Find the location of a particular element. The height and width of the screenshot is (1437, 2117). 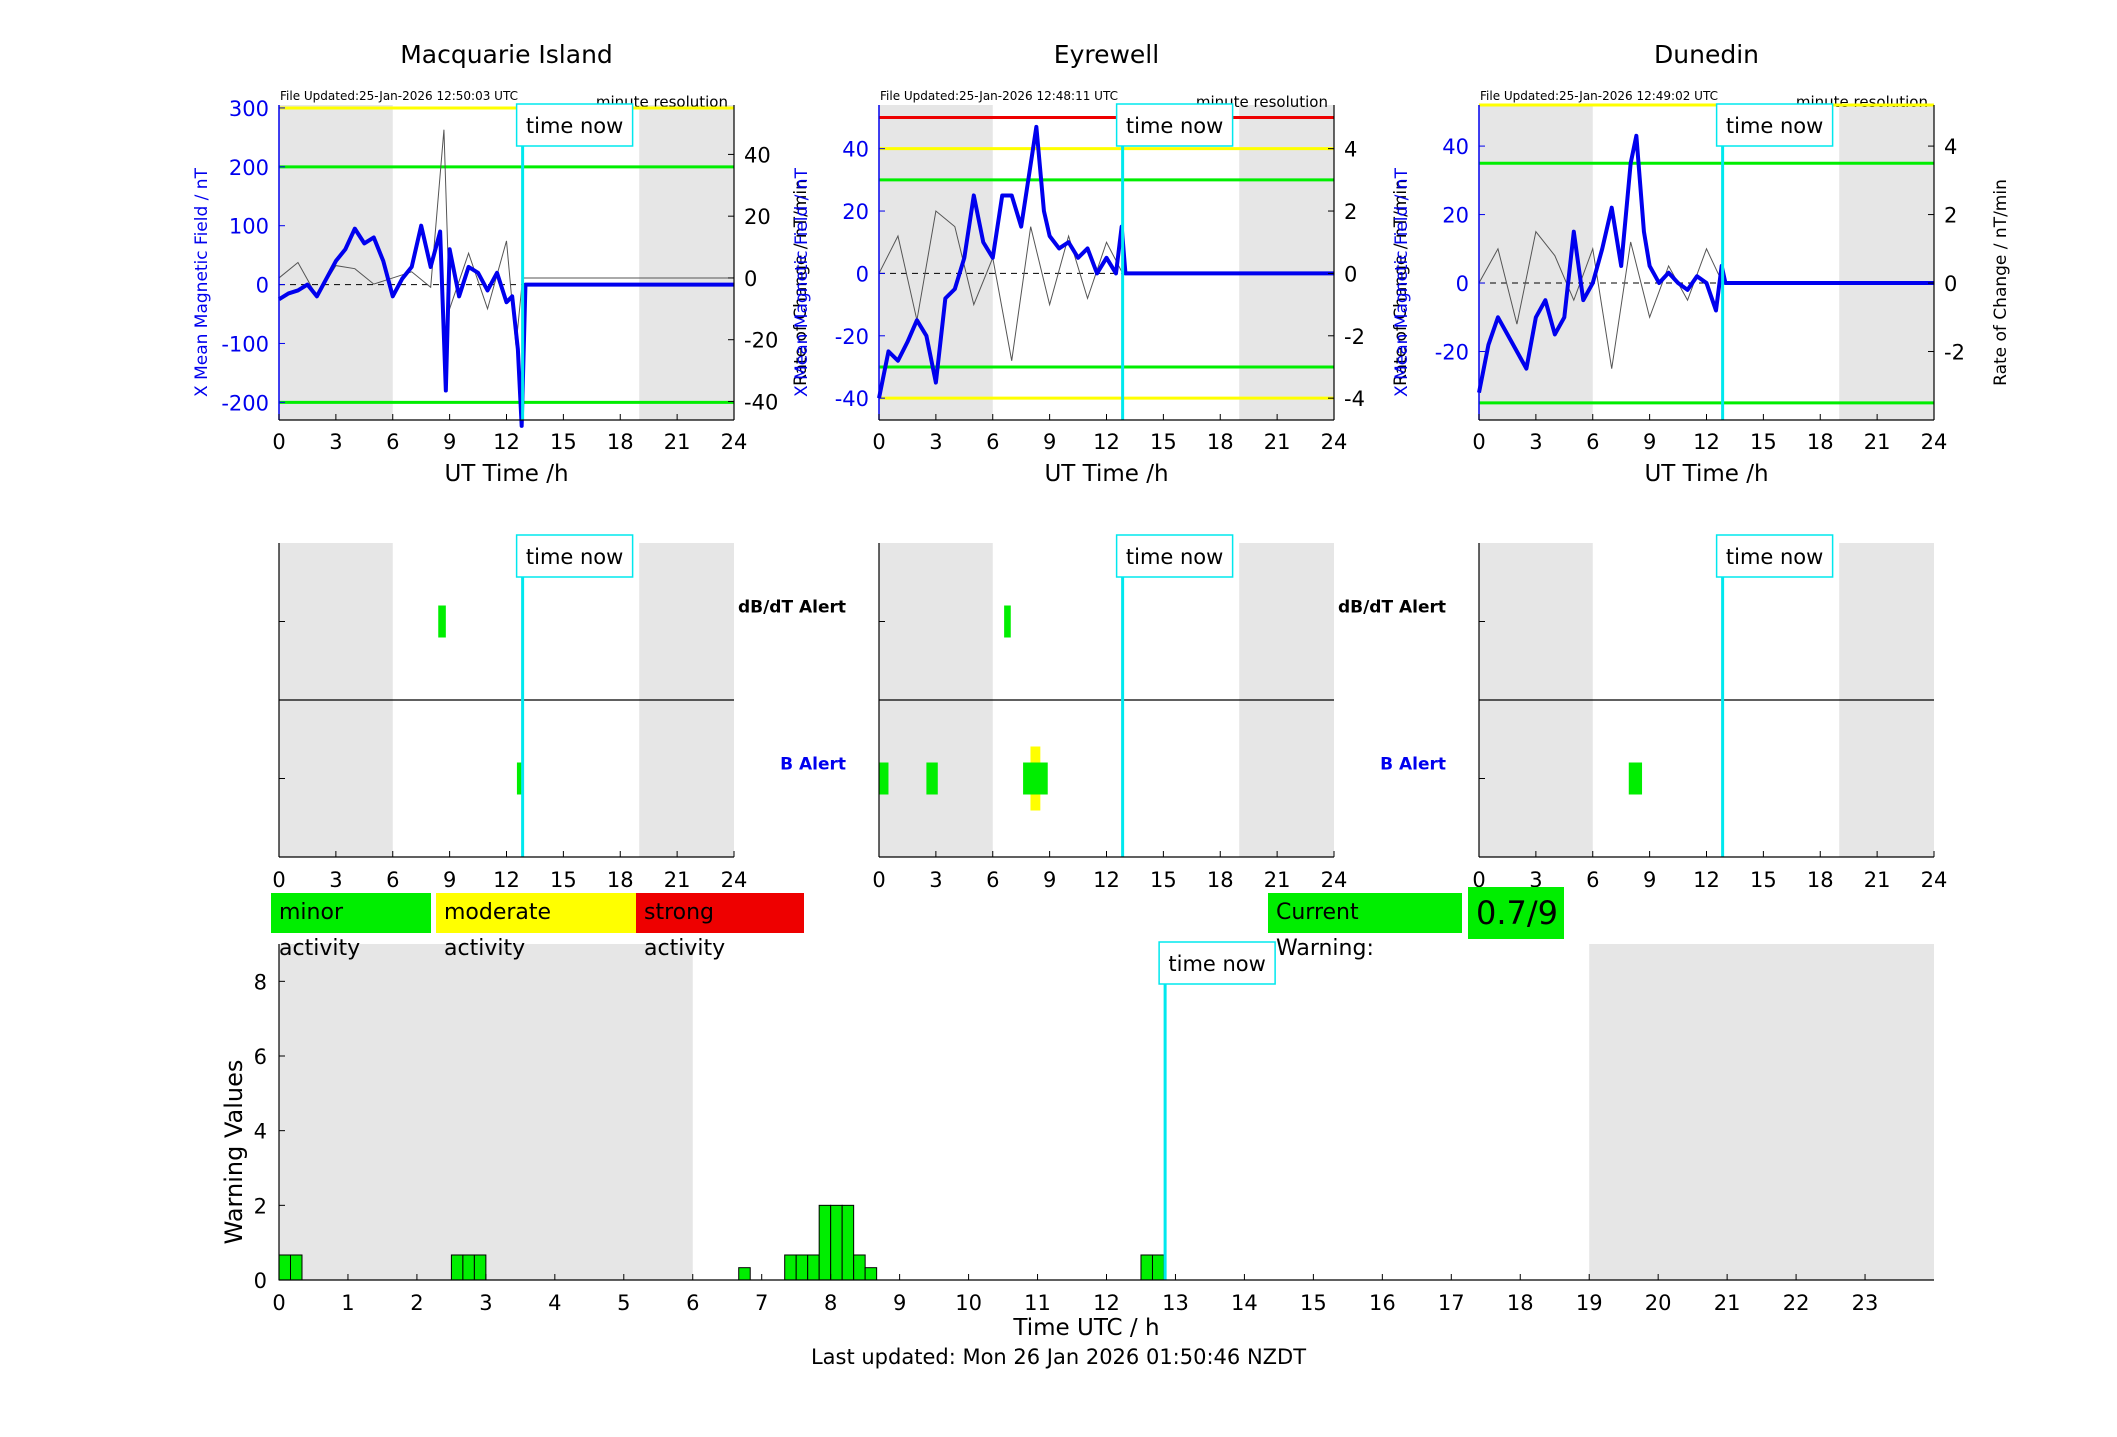

dbdt-alert-label: dB/dT Alert is located at coordinates (792, 608).